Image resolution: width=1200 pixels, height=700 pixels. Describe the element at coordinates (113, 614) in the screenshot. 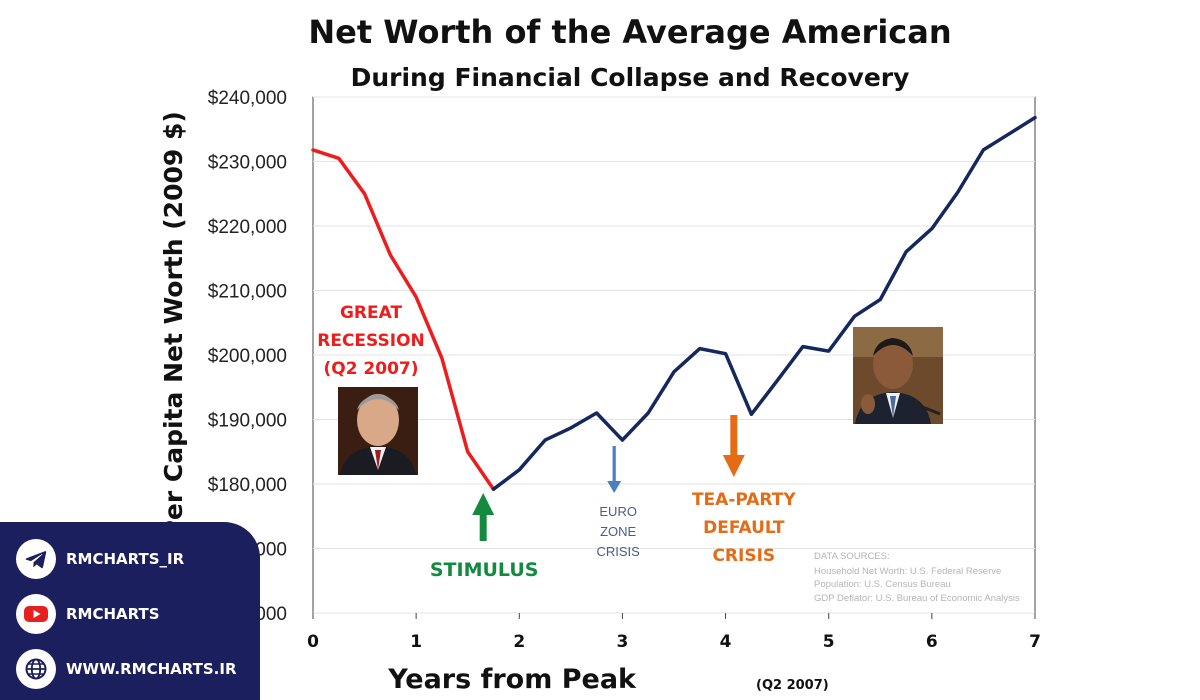

I see `youtube-handle: RMCHARTS` at that location.